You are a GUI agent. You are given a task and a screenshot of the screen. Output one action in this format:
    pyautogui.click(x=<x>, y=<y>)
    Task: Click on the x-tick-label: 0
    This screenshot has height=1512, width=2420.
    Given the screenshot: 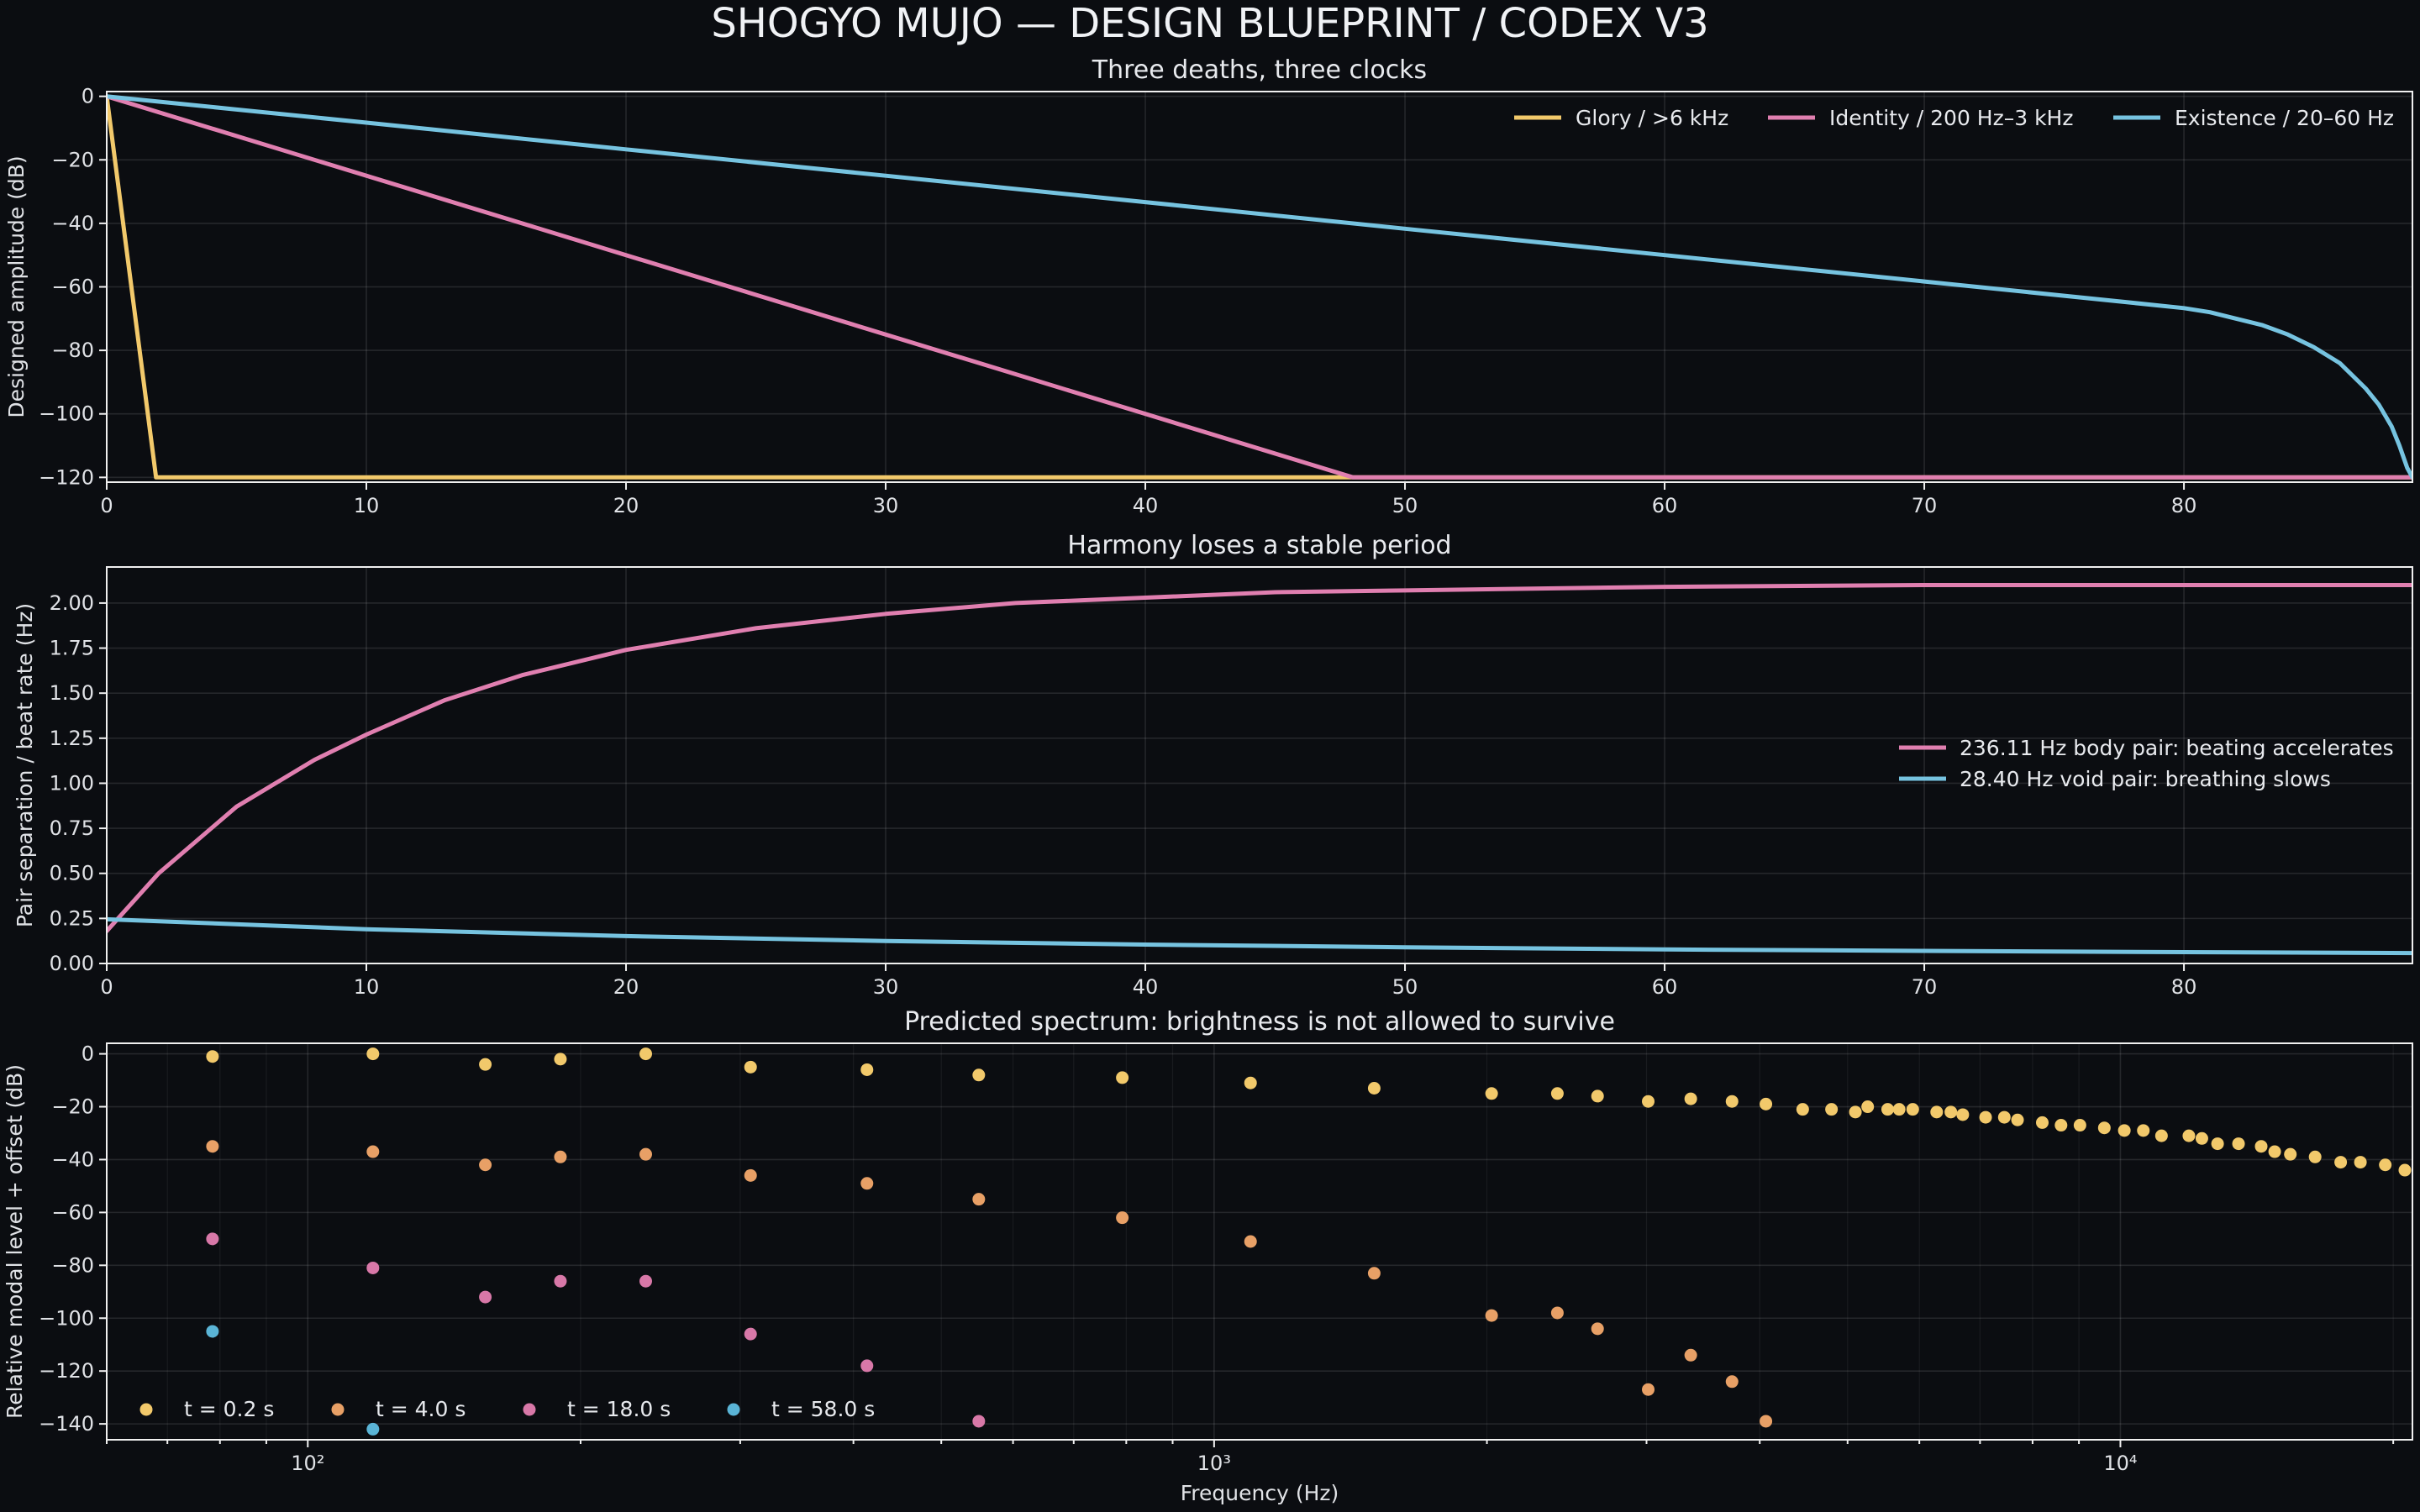 What is the action you would take?
    pyautogui.click(x=107, y=987)
    